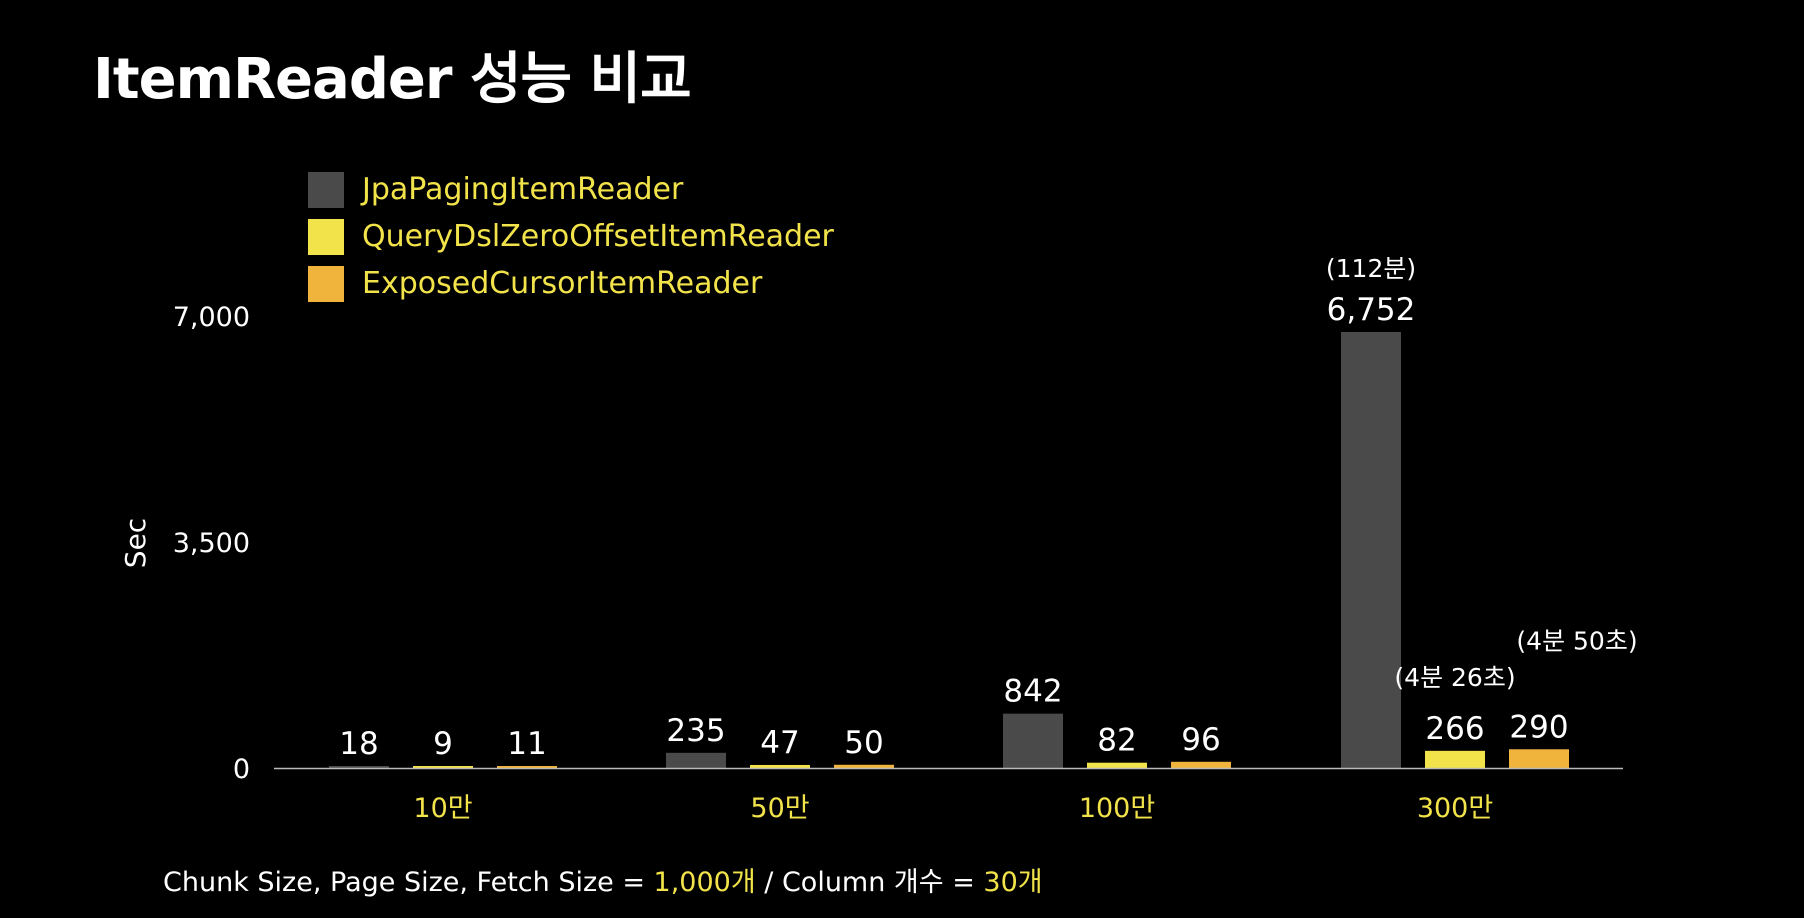 The image size is (1804, 918). Describe the element at coordinates (1032, 692) in the screenshot. I see `data-label: 842` at that location.